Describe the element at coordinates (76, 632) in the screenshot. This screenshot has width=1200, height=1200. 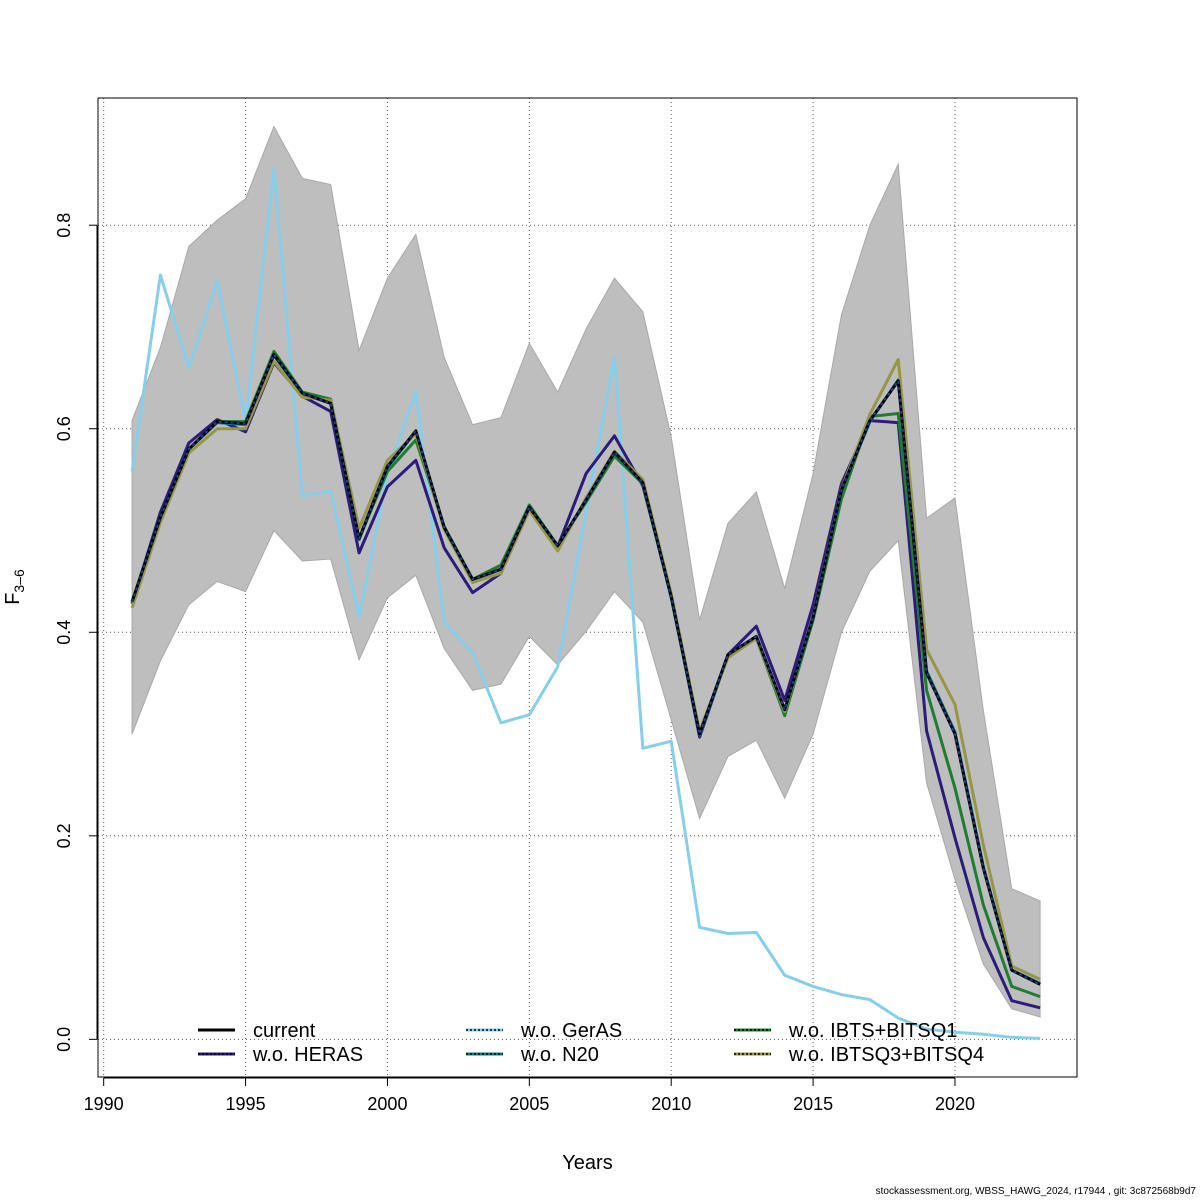
I see `y-axis: 0.0 0.2 0.4 0.6 0.8` at that location.